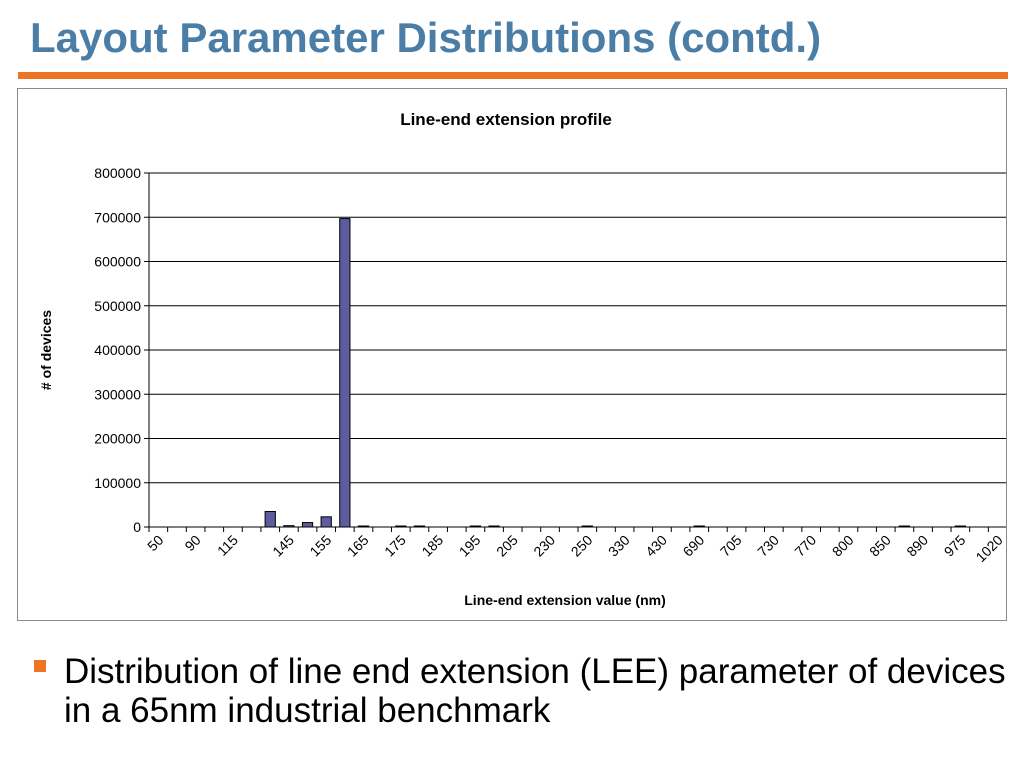 The image size is (1024, 768). I want to click on x-tick-label: 1020, so click(988, 548).